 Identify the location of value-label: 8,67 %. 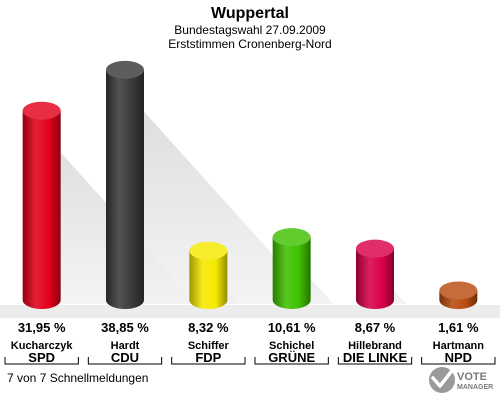
(375, 327).